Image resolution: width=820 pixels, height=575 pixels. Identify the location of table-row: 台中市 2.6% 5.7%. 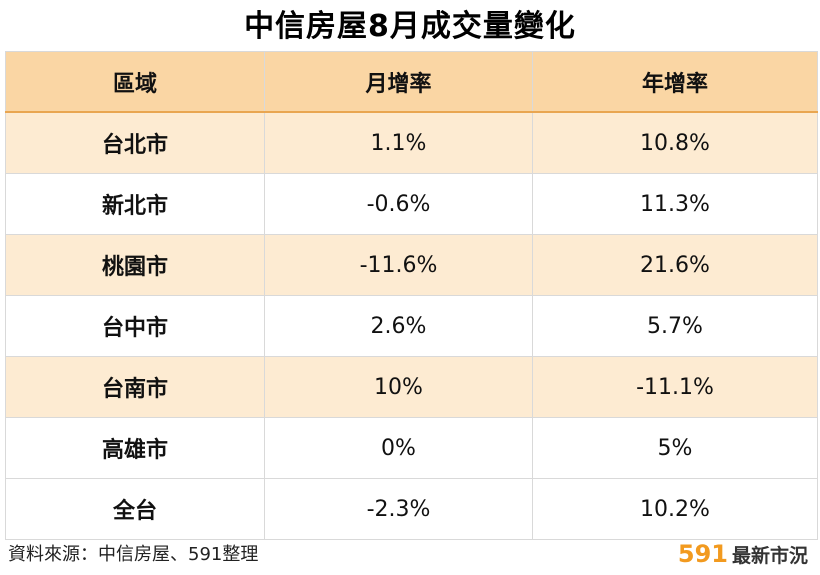
(411, 326).